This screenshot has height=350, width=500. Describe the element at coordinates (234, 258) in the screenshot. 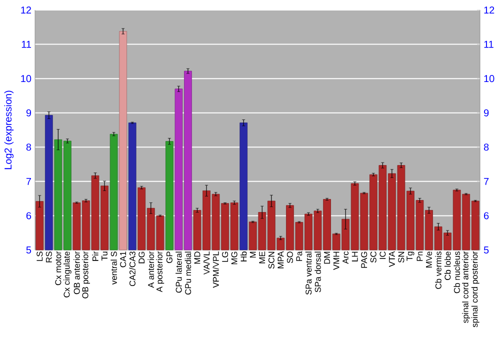

I see `x-tick-label: MG` at that location.